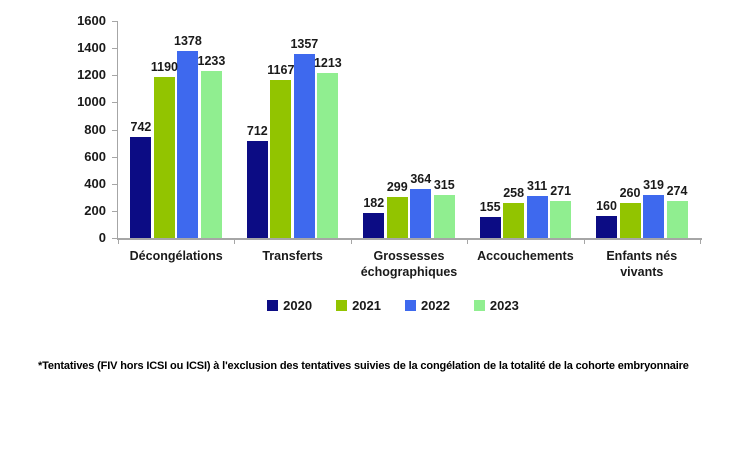  I want to click on value-label-2020-2: 712, so click(257, 131).